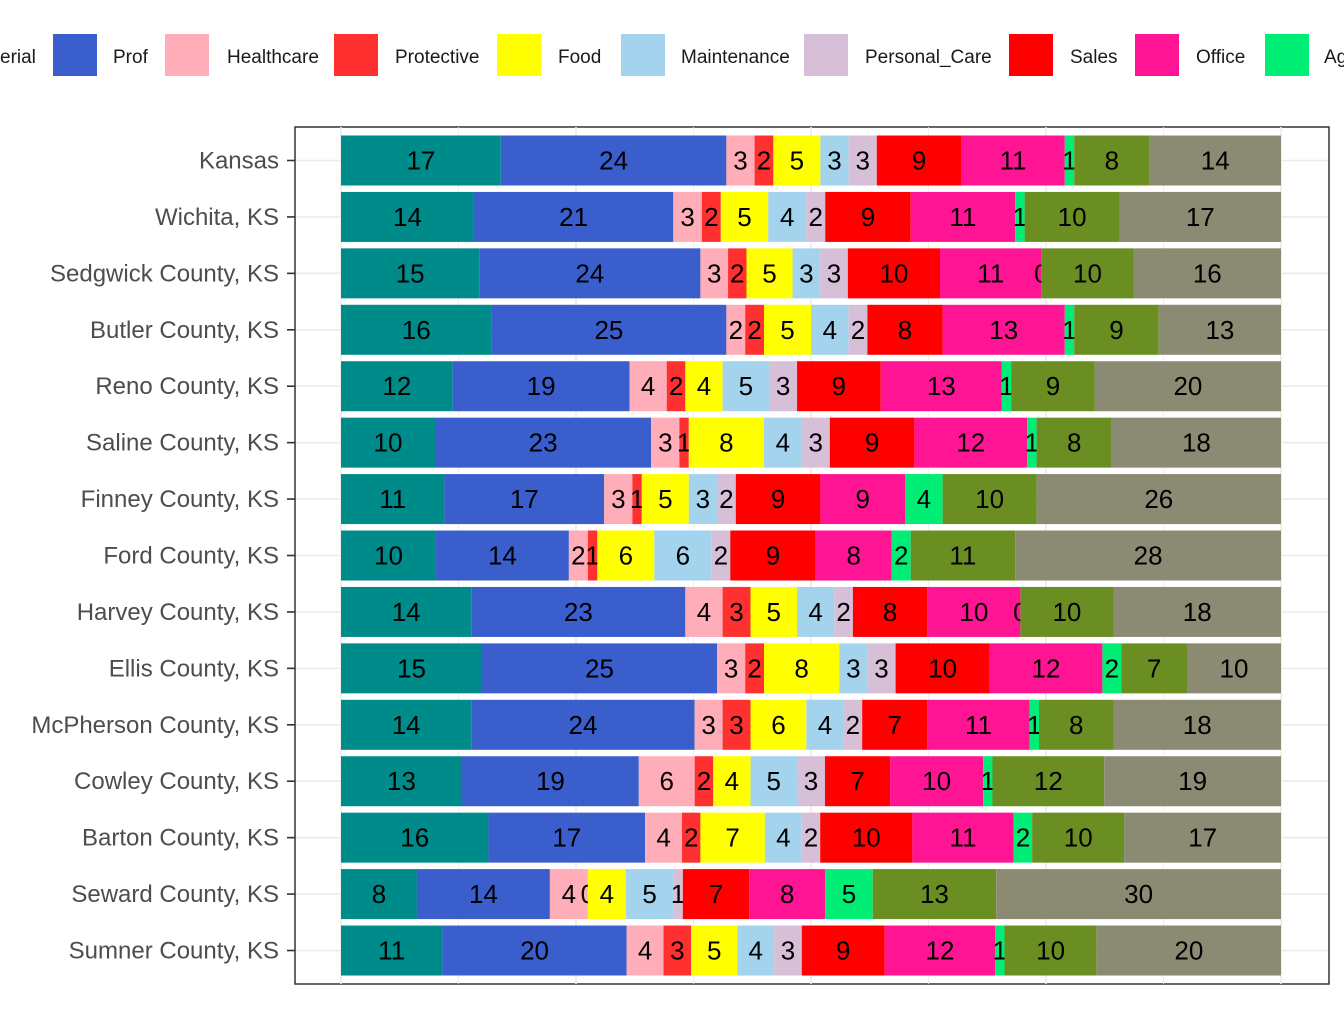 This screenshot has height=1013, width=1344. Describe the element at coordinates (1304, 55) in the screenshot. I see `legend-item-ag: Ag` at that location.